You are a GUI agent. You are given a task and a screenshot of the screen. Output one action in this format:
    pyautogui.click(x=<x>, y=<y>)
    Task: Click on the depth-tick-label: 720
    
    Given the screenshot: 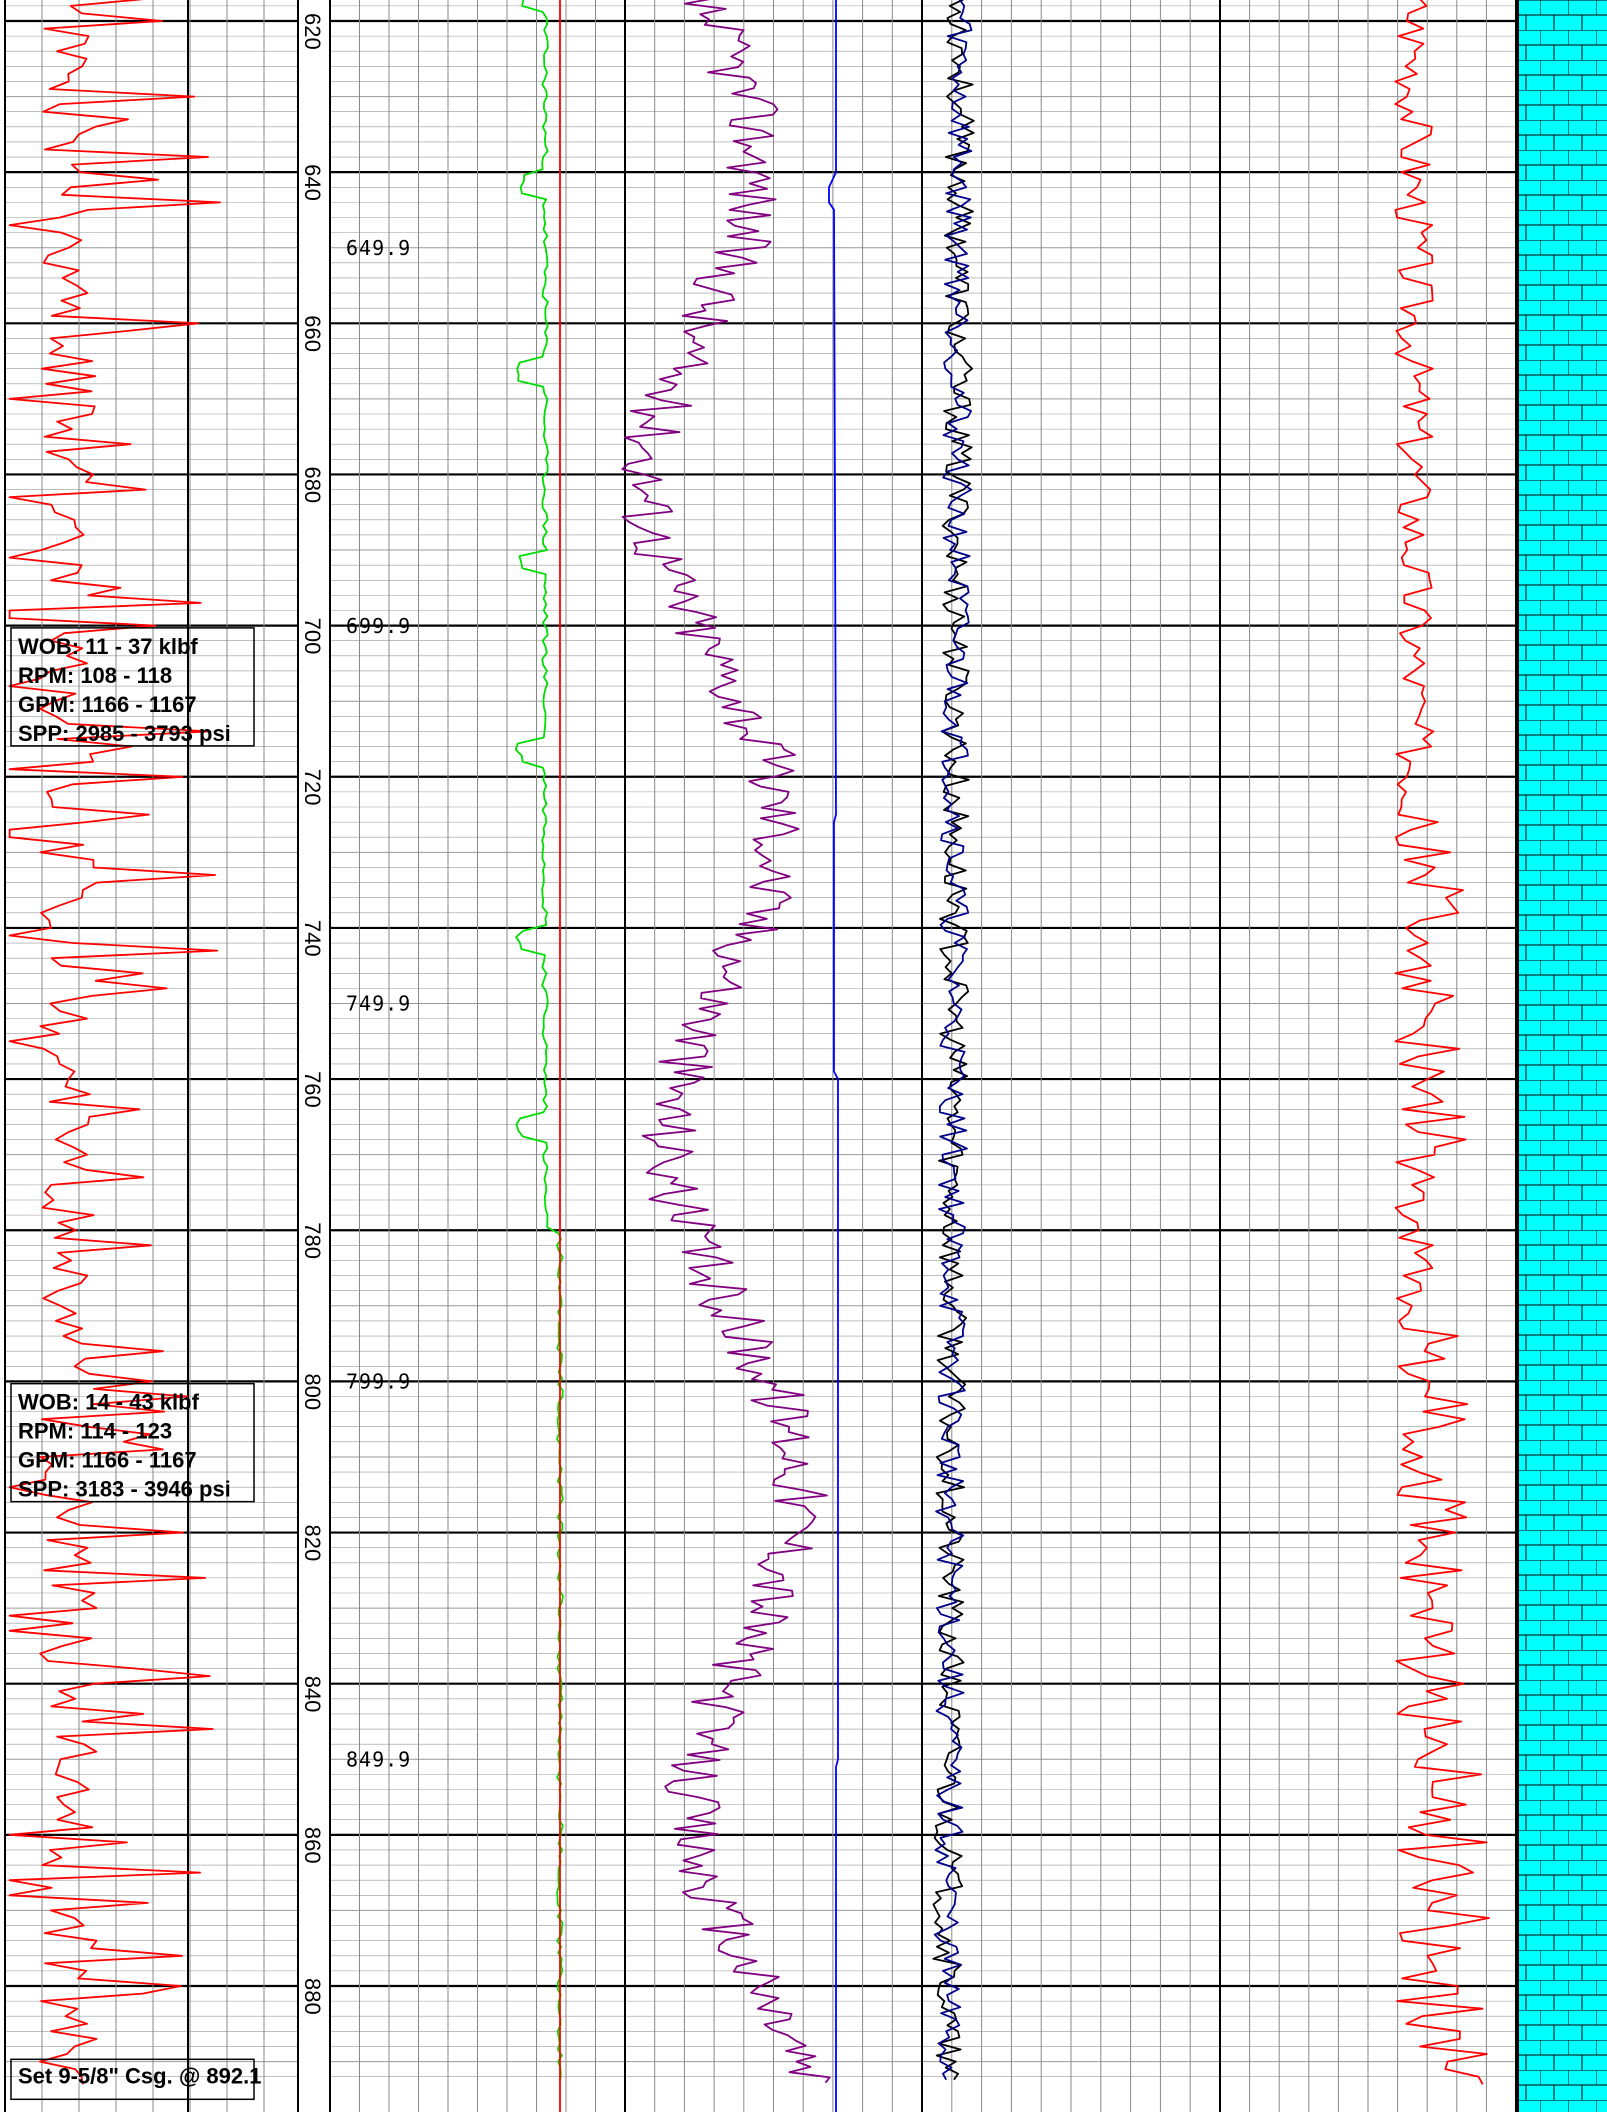 What is the action you would take?
    pyautogui.click(x=312, y=787)
    